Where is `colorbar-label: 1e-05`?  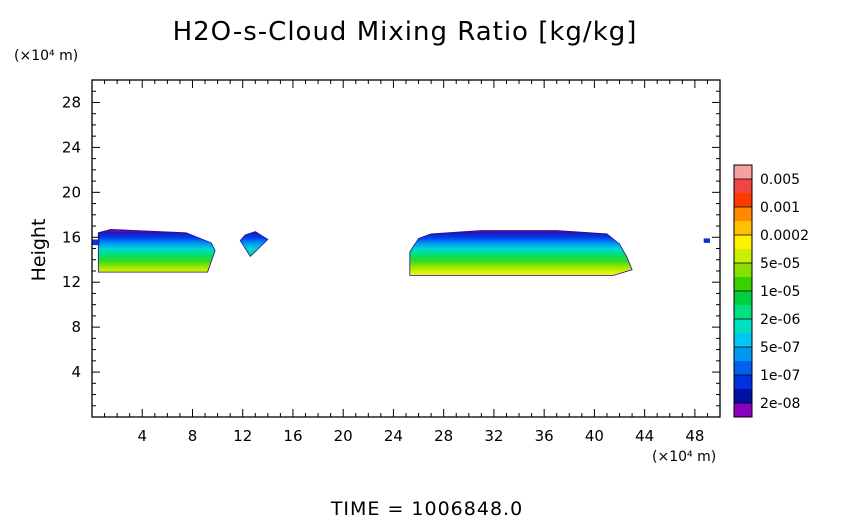 colorbar-label: 1e-05 is located at coordinates (780, 292).